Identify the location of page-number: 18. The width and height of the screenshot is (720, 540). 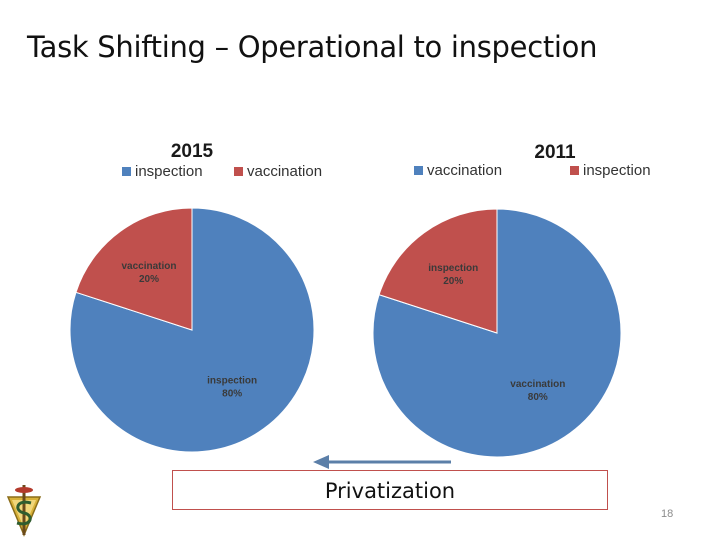
(667, 514).